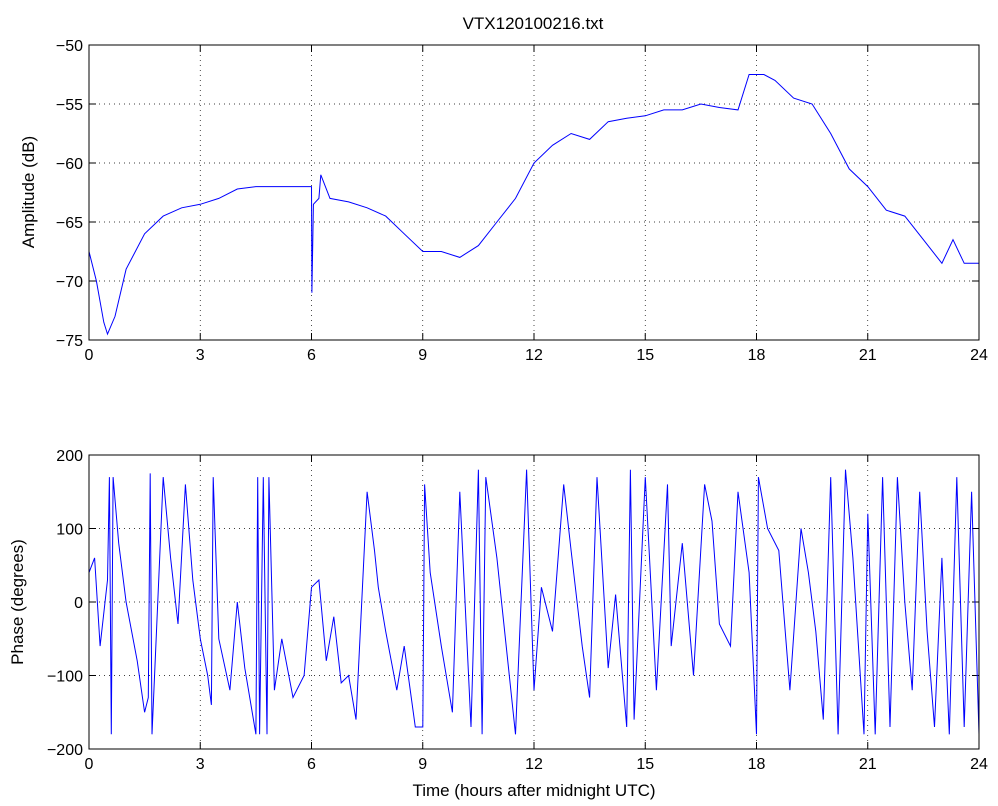 The width and height of the screenshot is (998, 806). Describe the element at coordinates (69, 46) in the screenshot. I see `amplitude-y-tick-label: −50` at that location.